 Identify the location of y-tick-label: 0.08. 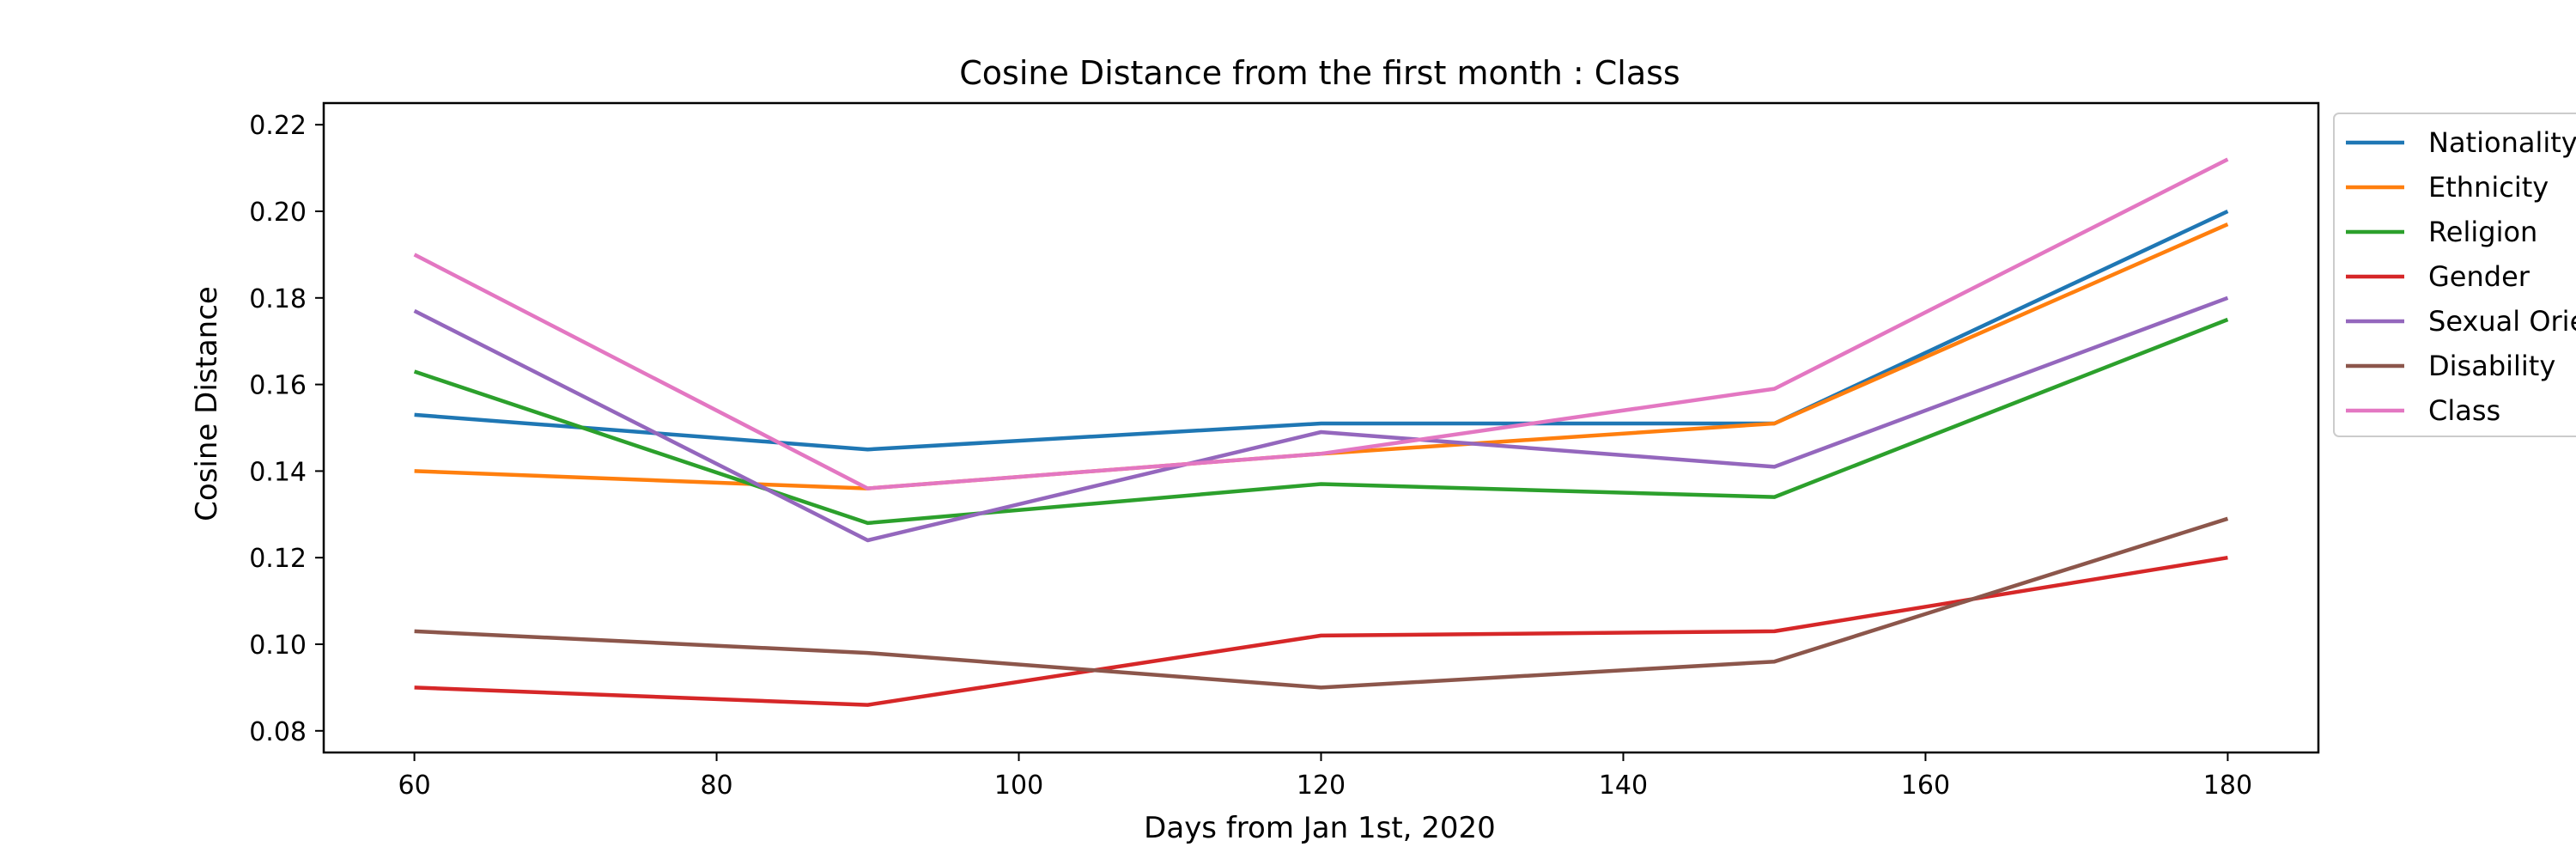
(278, 732).